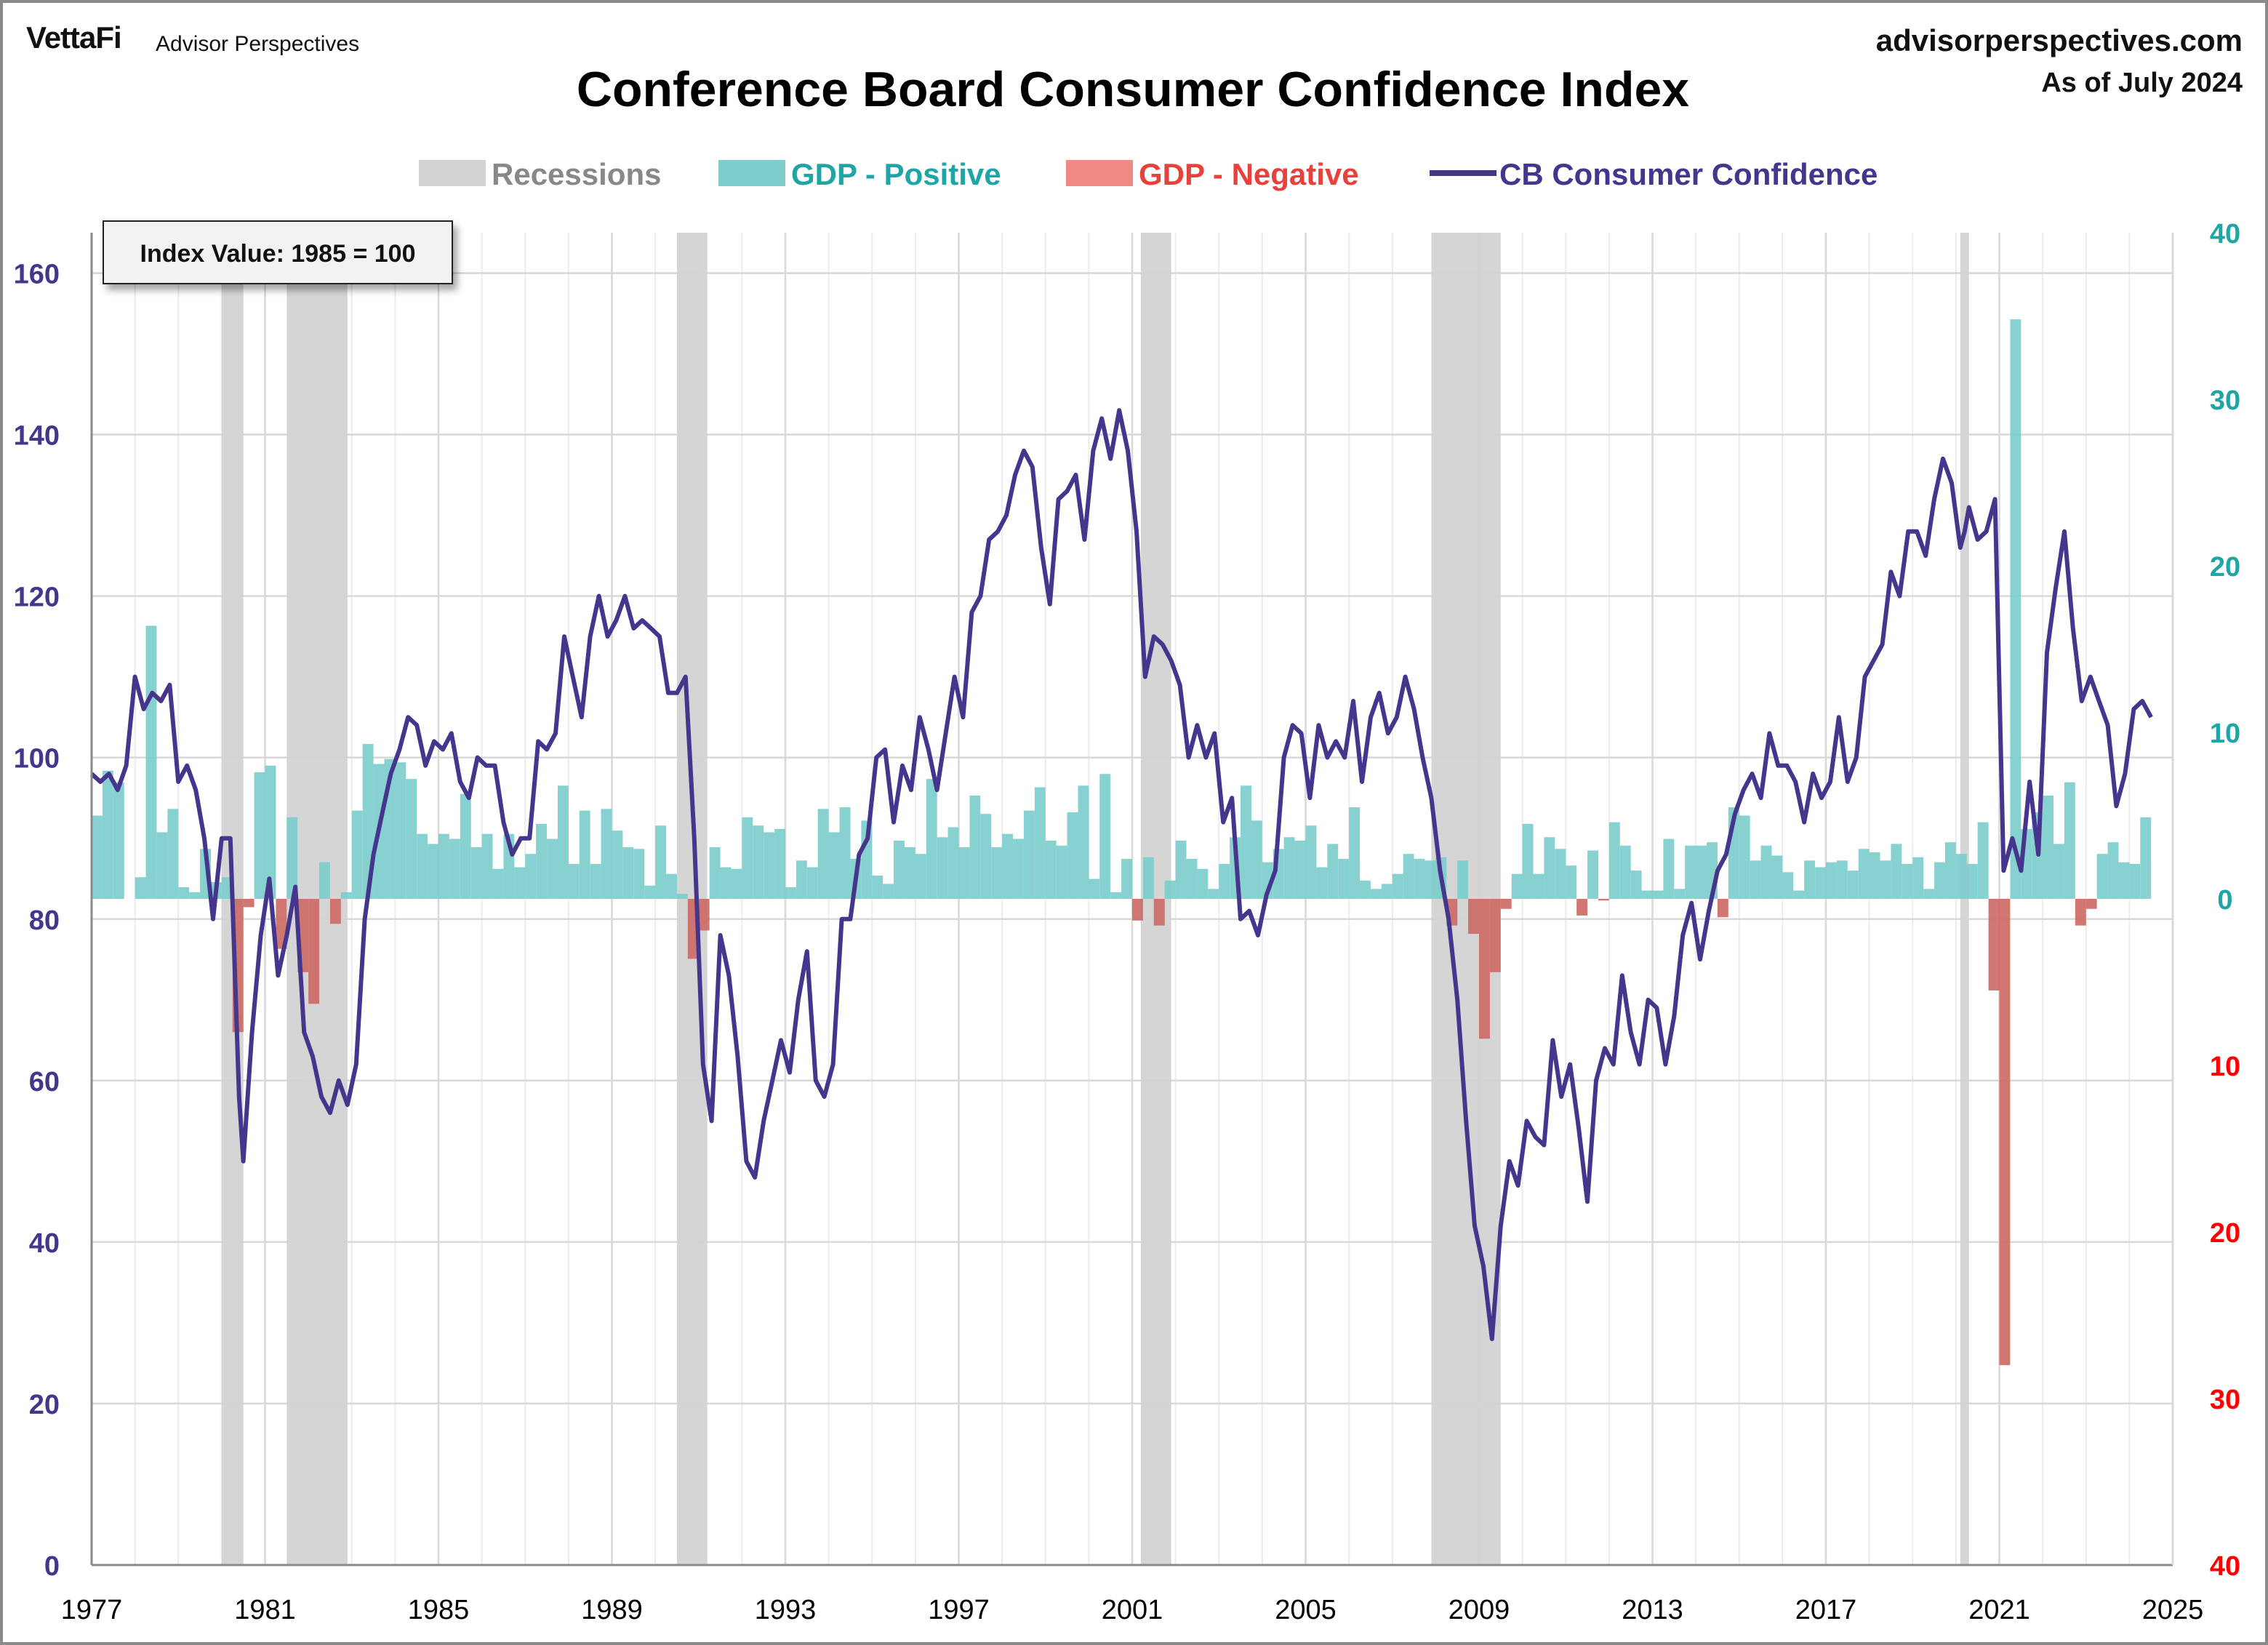 Image resolution: width=2268 pixels, height=1645 pixels. What do you see at coordinates (44, 920) in the screenshot?
I see `left-tick-label: 80` at bounding box center [44, 920].